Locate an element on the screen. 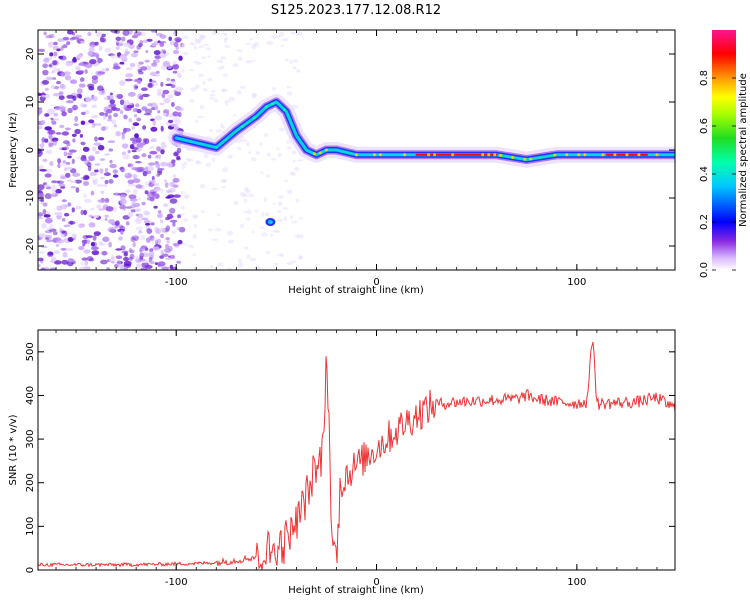 This screenshot has width=750, height=600. colorbar-tick-label: 0.2 is located at coordinates (704, 222).